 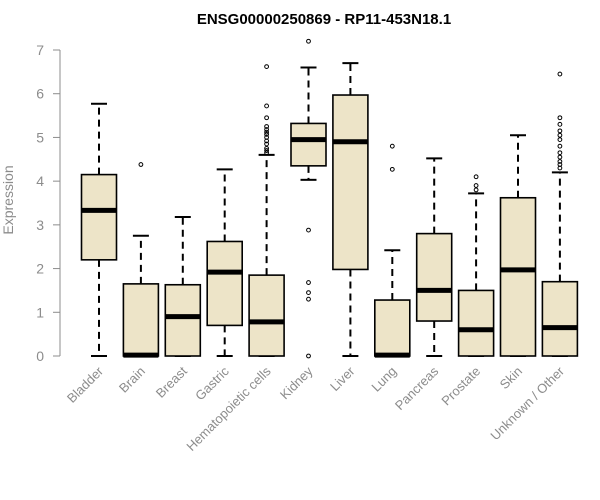 What do you see at coordinates (511, 378) in the screenshot?
I see `x-tick-label: Skin` at bounding box center [511, 378].